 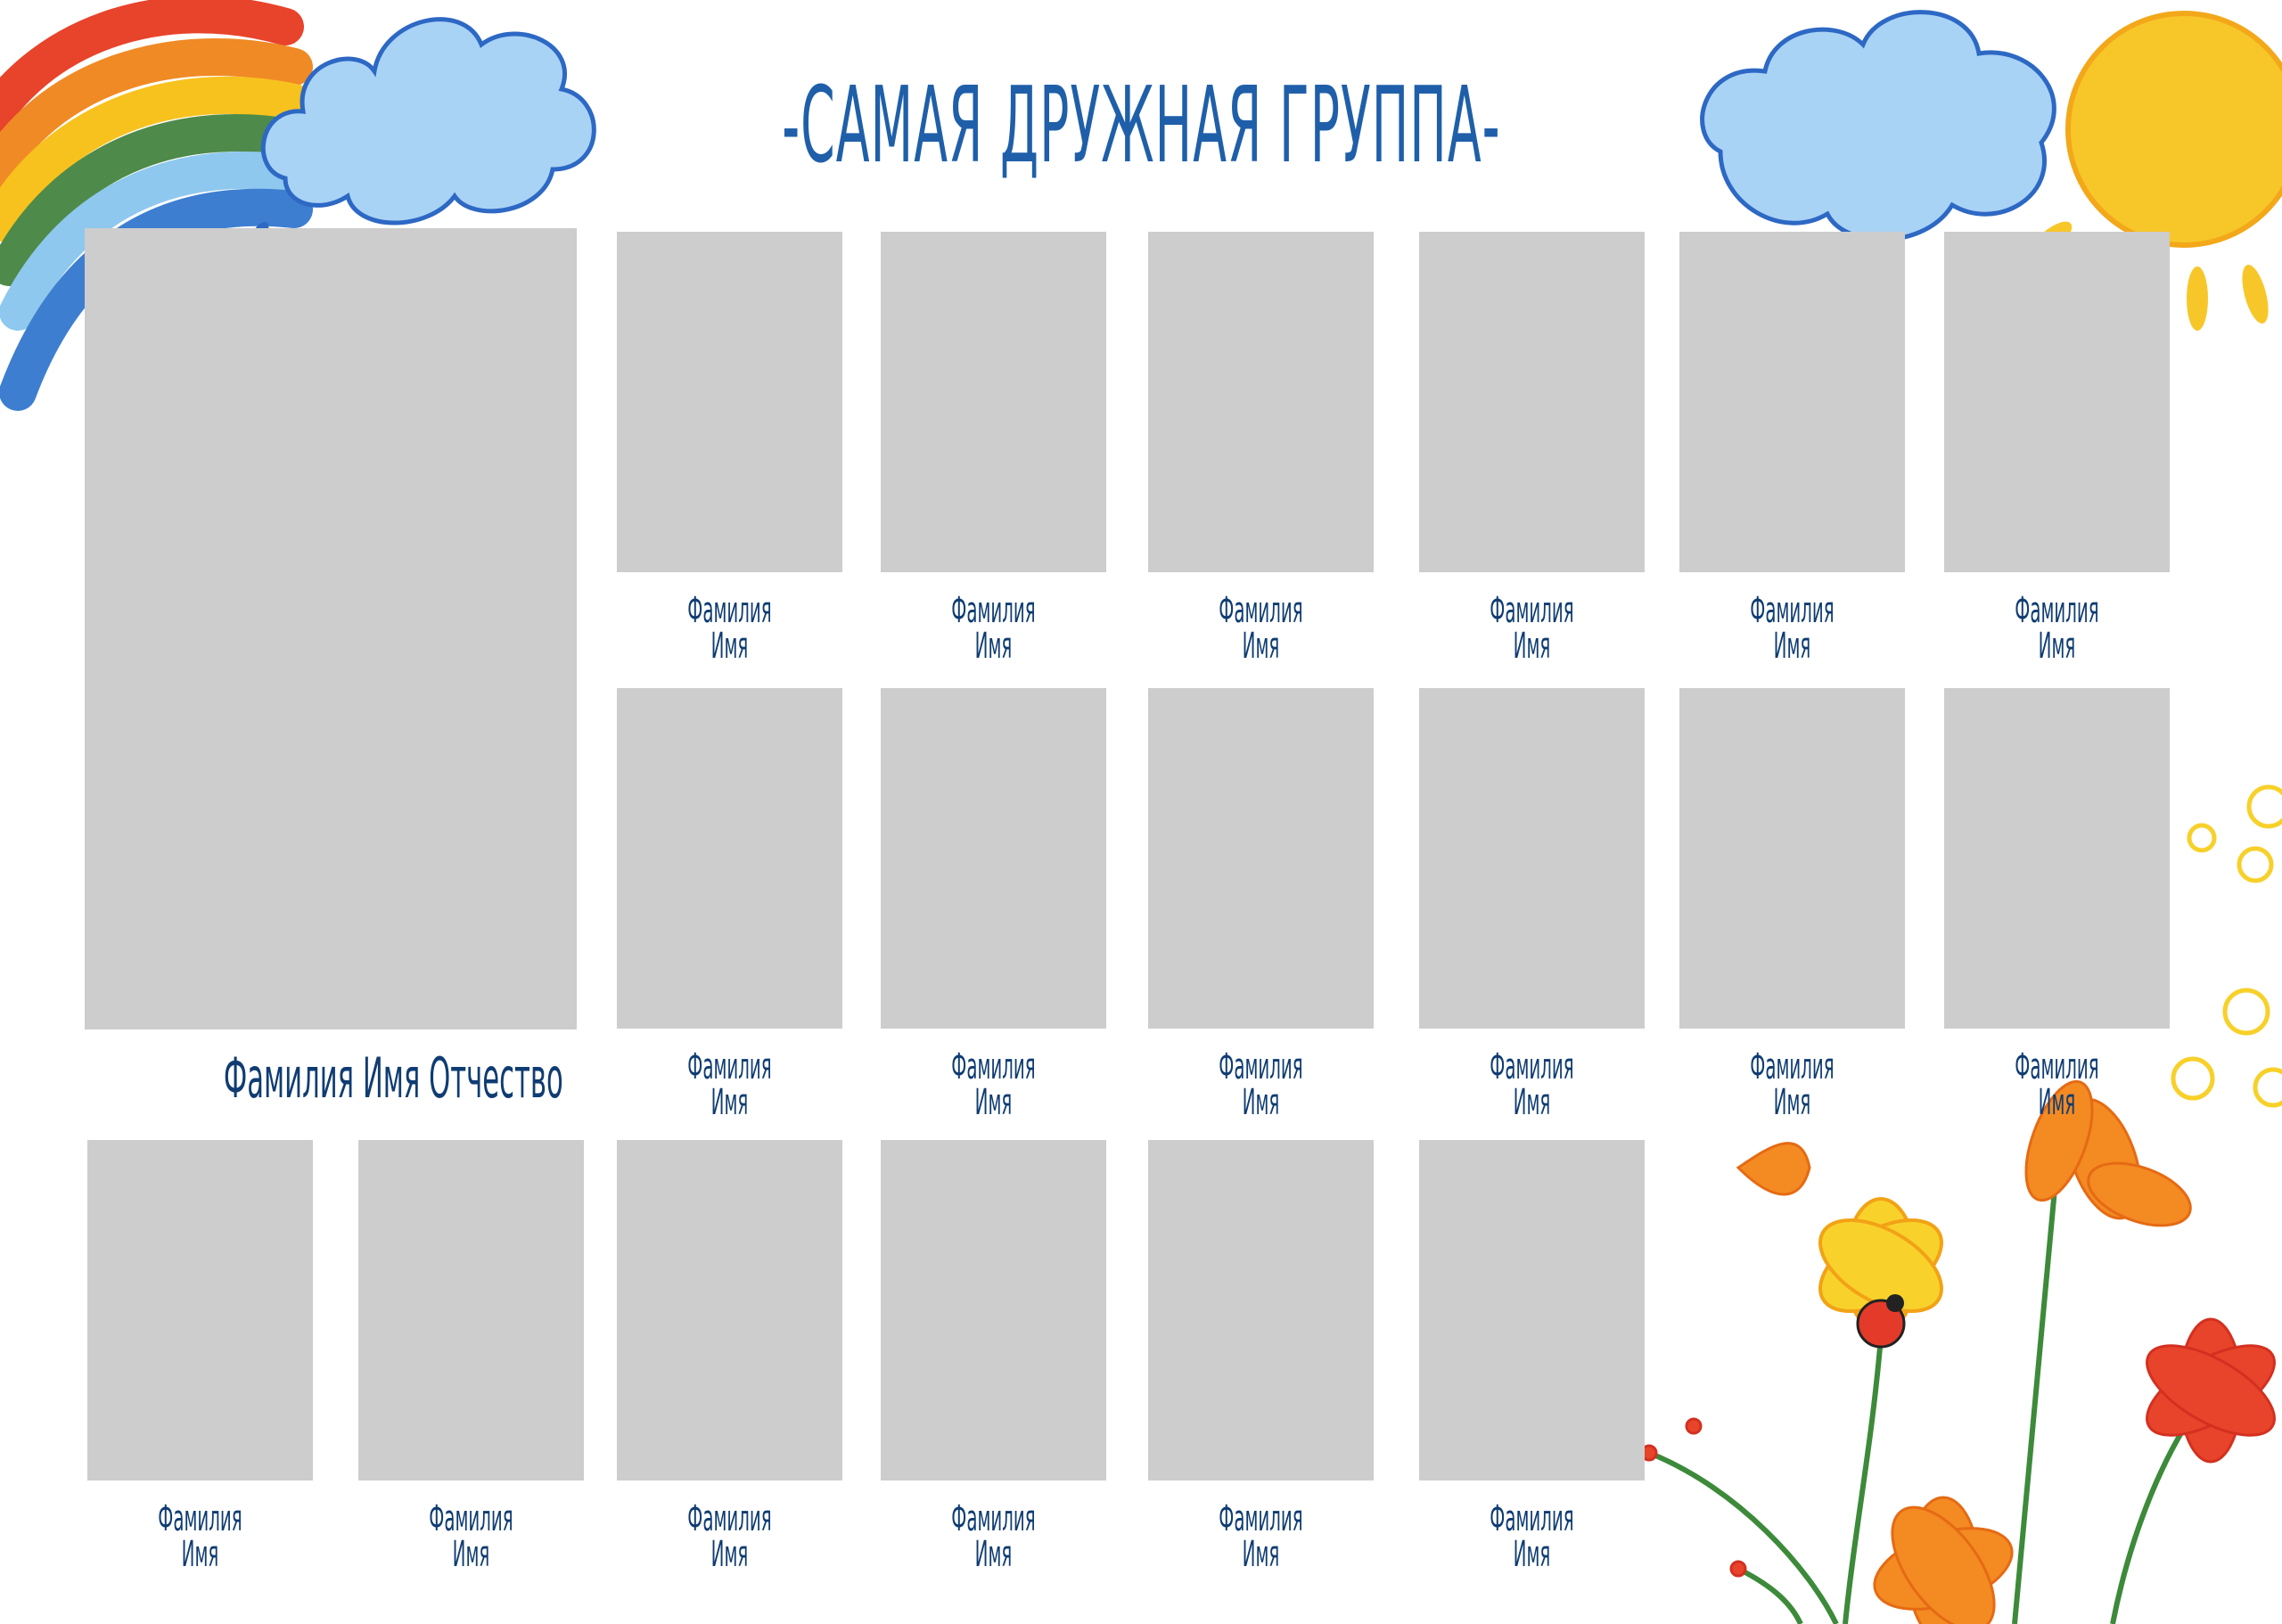 What do you see at coordinates (1881, 1321) in the screenshot?
I see `ladybug-icon` at bounding box center [1881, 1321].